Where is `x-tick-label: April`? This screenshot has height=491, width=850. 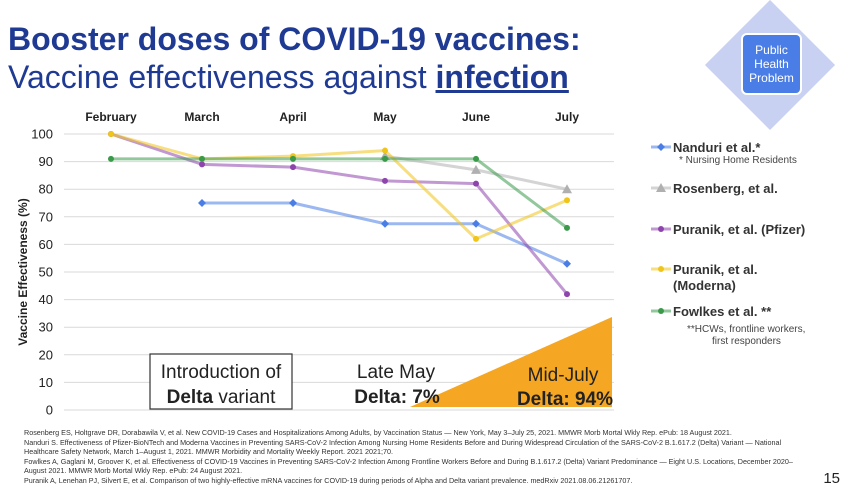
x-tick-label: April is located at coordinates (292, 117).